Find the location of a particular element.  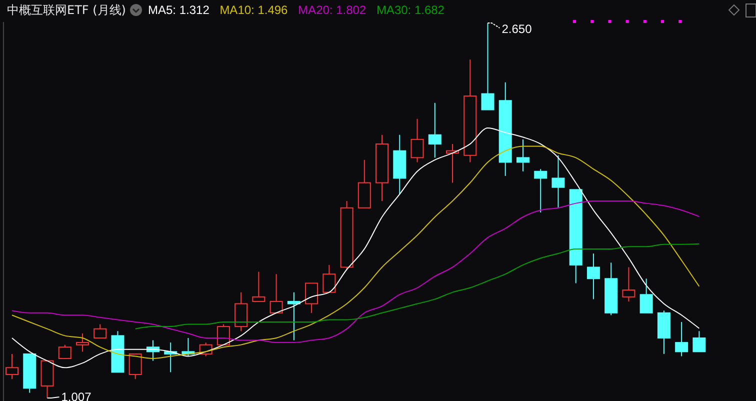

annotation: 1.007 is located at coordinates (76, 395).